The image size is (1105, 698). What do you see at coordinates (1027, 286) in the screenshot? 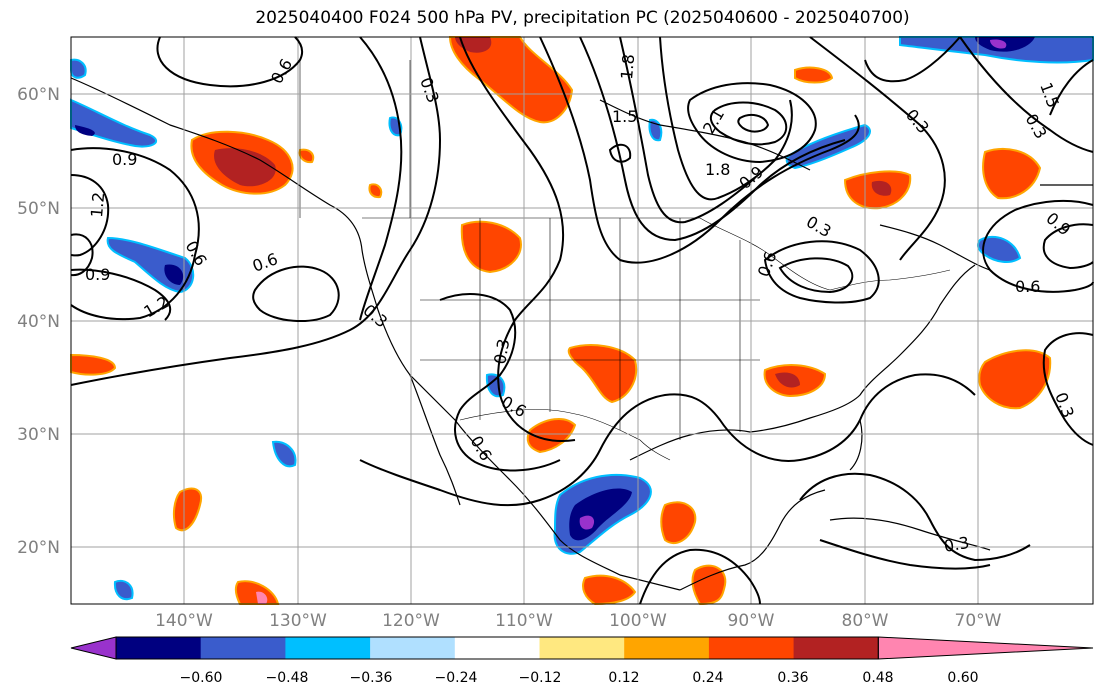
I see `contour-label: 0.6` at bounding box center [1027, 286].